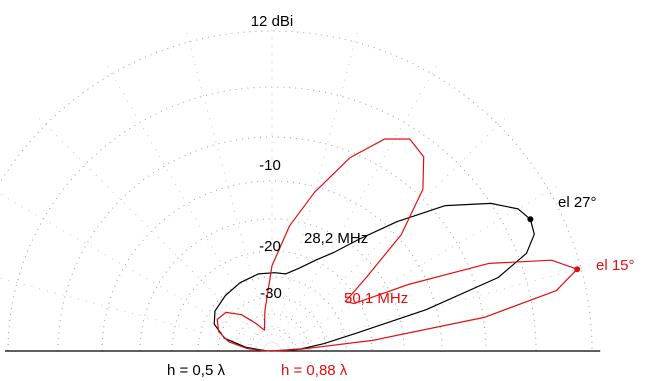 Image resolution: width=650 pixels, height=381 pixels. I want to click on peak-marker-50mhz, so click(577, 269).